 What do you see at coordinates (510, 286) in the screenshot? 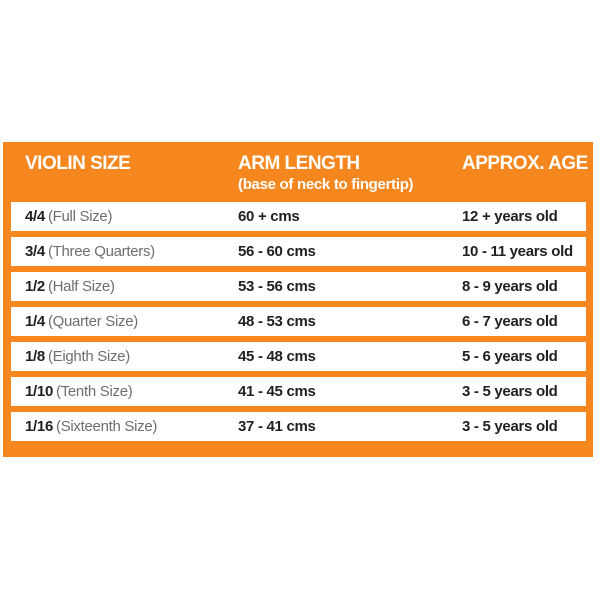
I see `cell-approx-age: 8 - 9 years old` at bounding box center [510, 286].